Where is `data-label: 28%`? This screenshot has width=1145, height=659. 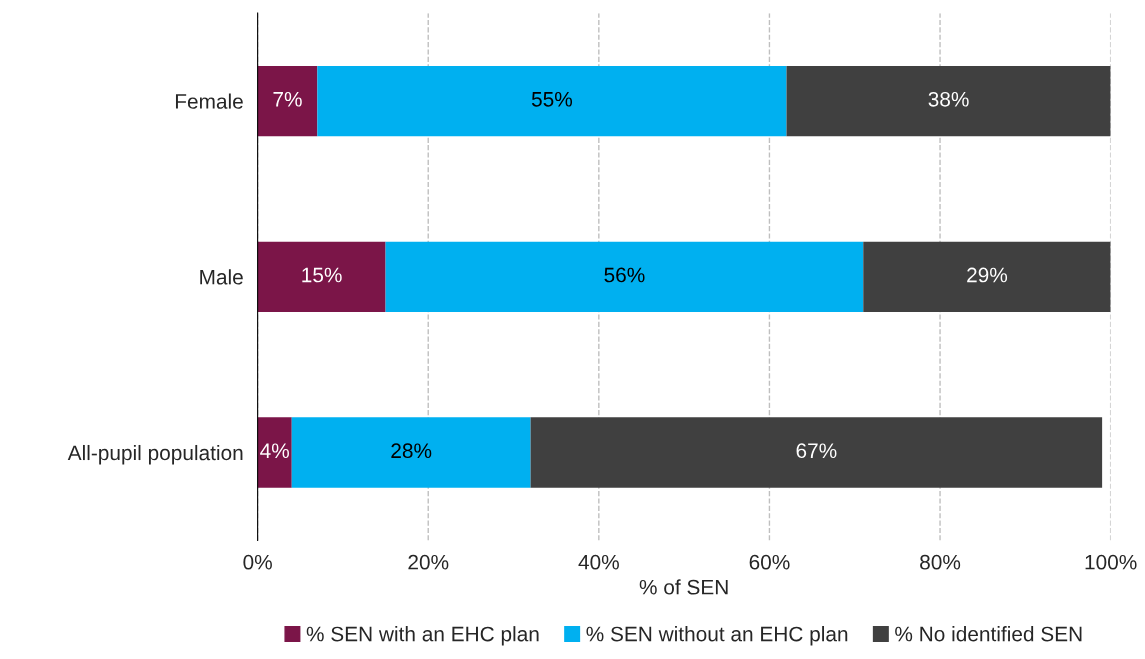
data-label: 28% is located at coordinates (411, 451).